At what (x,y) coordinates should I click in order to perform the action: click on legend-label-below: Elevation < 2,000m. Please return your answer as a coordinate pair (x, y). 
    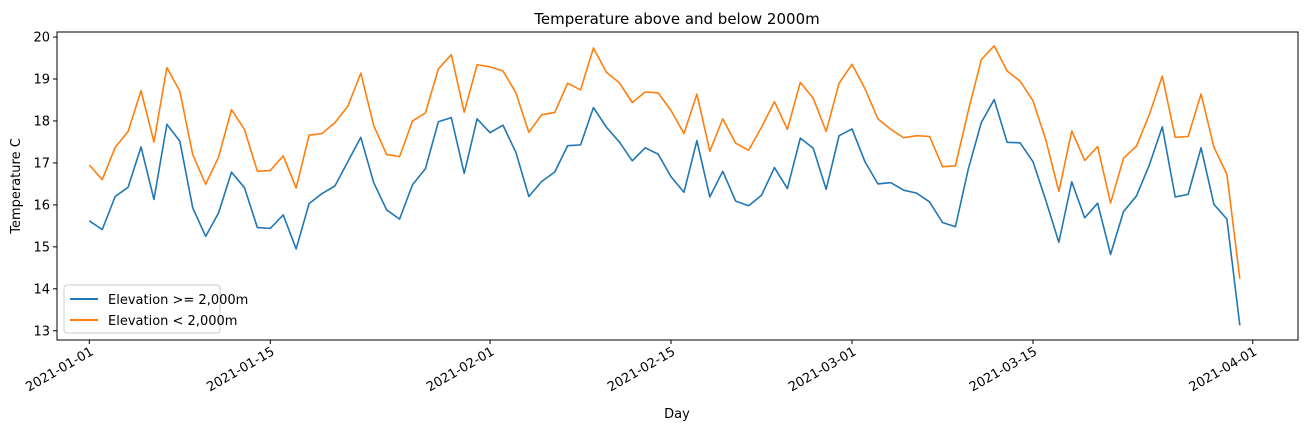
    Looking at the image, I should click on (172, 321).